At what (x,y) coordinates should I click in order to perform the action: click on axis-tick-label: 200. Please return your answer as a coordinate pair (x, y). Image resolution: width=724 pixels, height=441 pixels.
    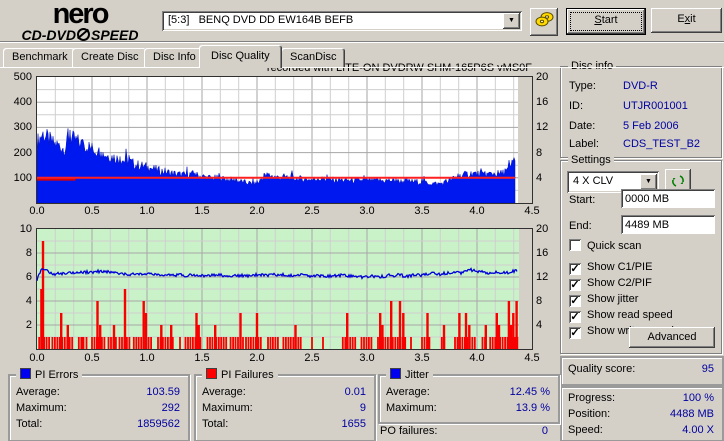
    Looking at the image, I should click on (22, 152).